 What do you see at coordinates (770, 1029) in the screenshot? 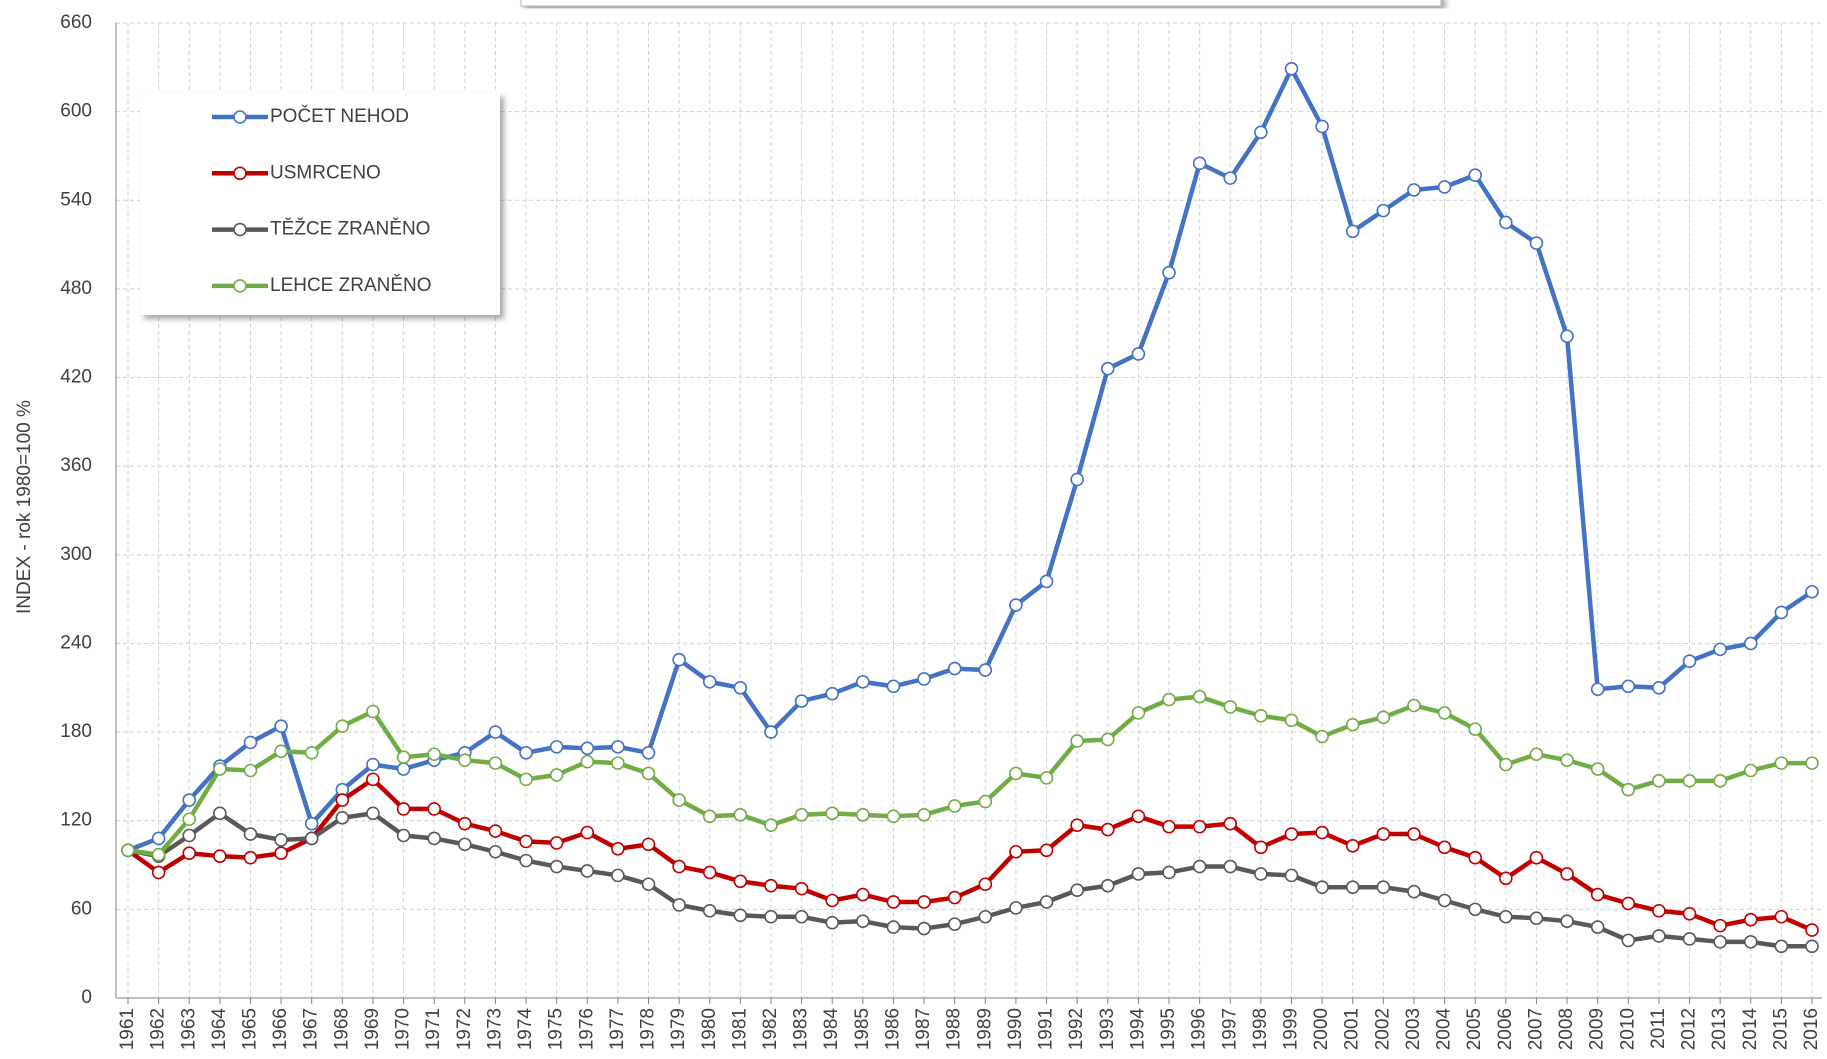
I see `x-tick-label: 1982` at bounding box center [770, 1029].